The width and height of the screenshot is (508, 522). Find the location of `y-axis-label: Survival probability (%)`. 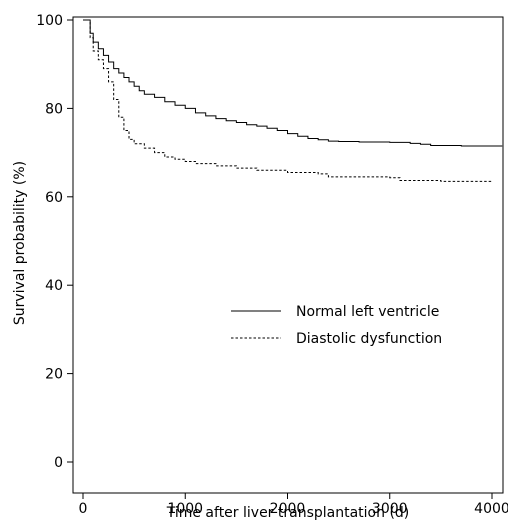

y-axis-label: Survival probability (%) is located at coordinates (20, 243).